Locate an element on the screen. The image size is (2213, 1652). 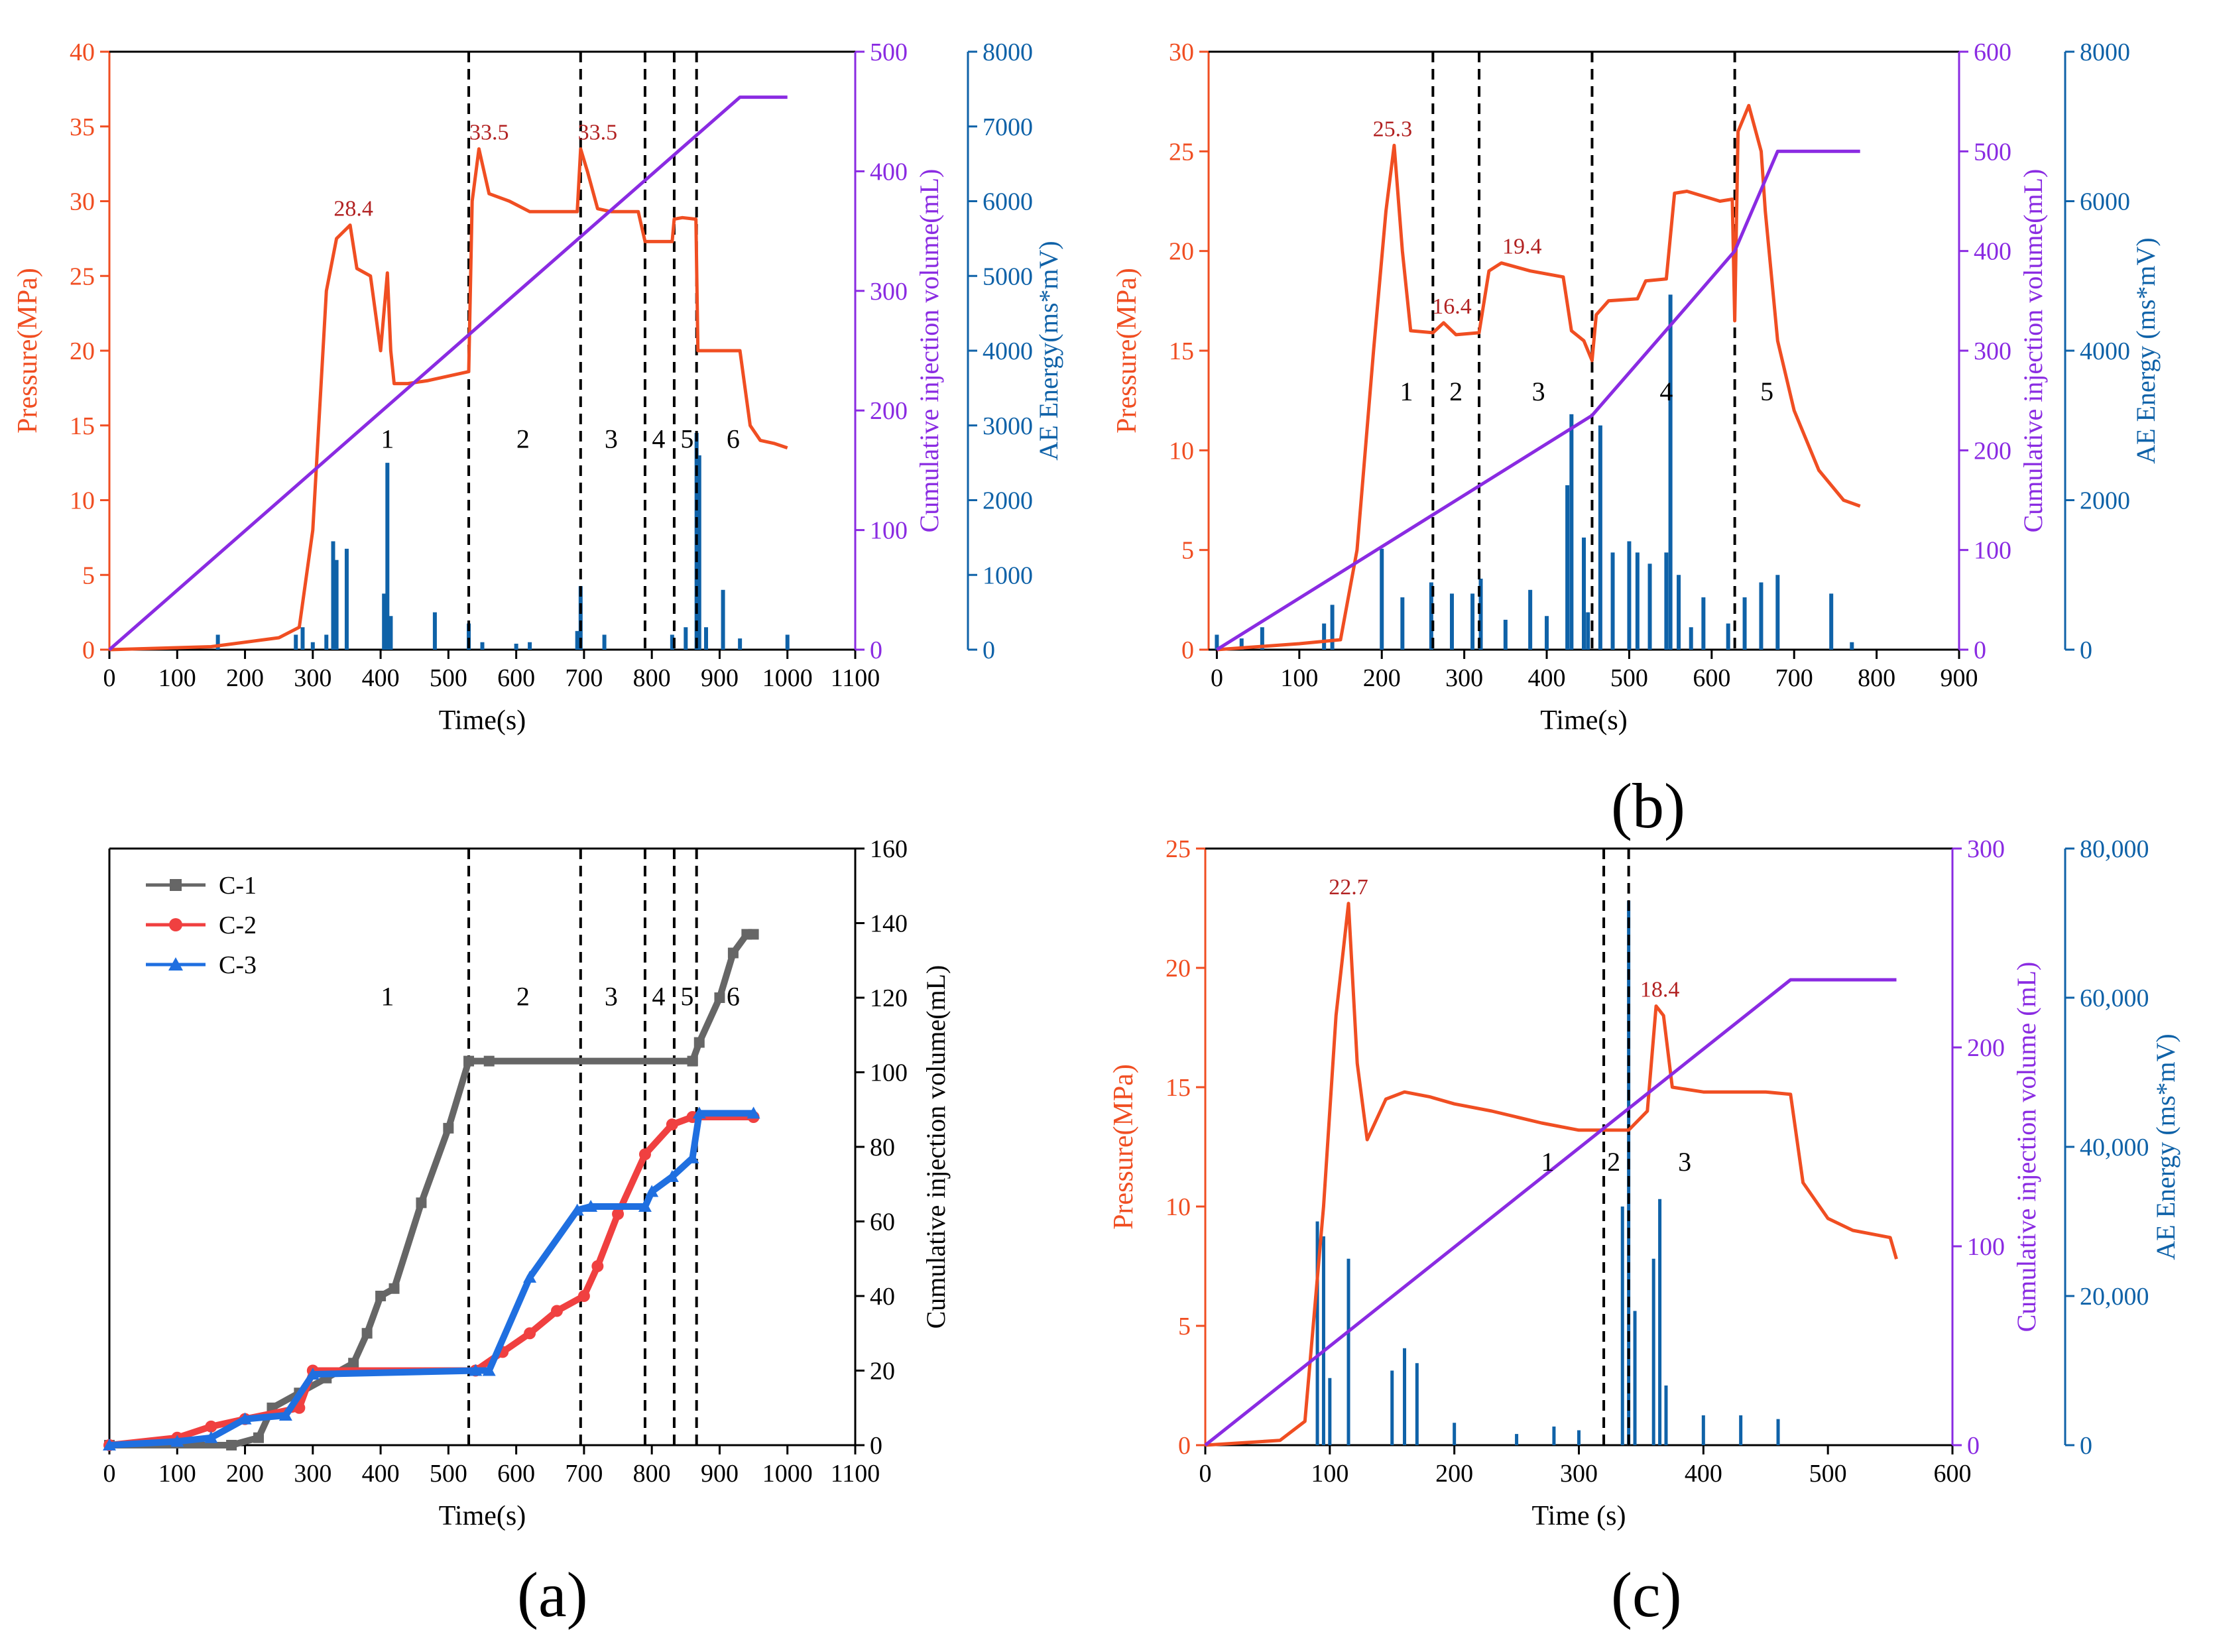
x-tick-label: 100 is located at coordinates (1329, 1474).